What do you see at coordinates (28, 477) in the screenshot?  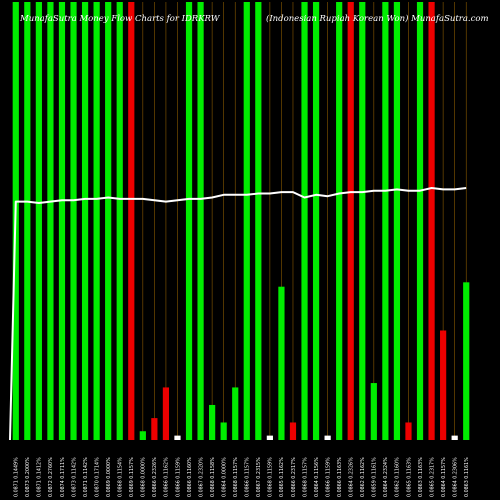 I see `x-tick-label: 0.0873 0.2000%` at bounding box center [28, 477].